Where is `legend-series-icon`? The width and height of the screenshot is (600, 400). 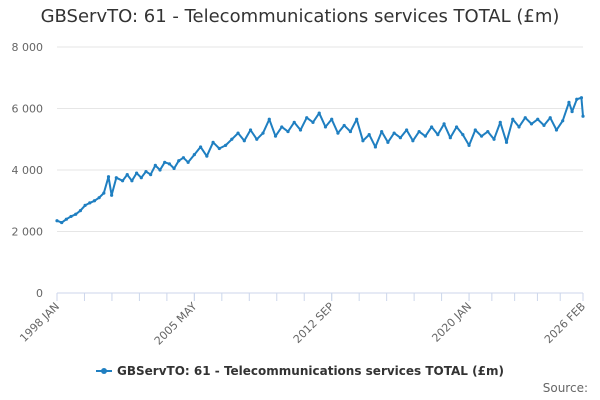
legend-series-icon is located at coordinates (104, 371).